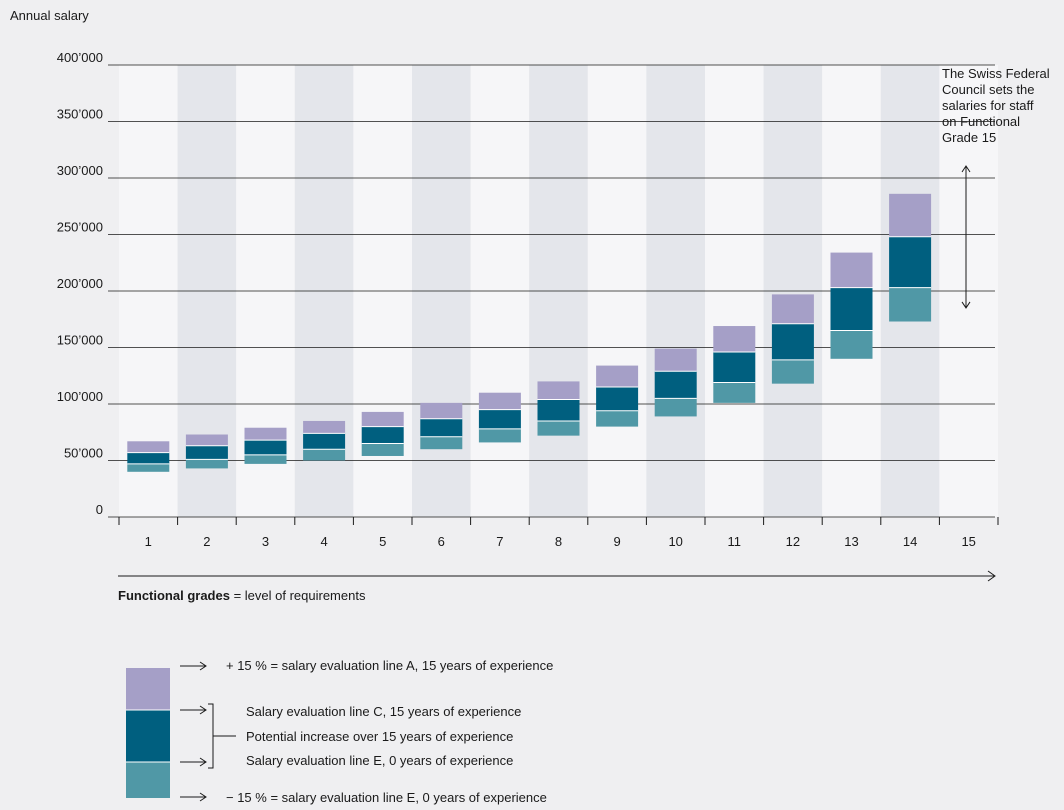 This screenshot has height=810, width=1064. What do you see at coordinates (49, 15) in the screenshot?
I see `y-axis-title: Annual salary` at bounding box center [49, 15].